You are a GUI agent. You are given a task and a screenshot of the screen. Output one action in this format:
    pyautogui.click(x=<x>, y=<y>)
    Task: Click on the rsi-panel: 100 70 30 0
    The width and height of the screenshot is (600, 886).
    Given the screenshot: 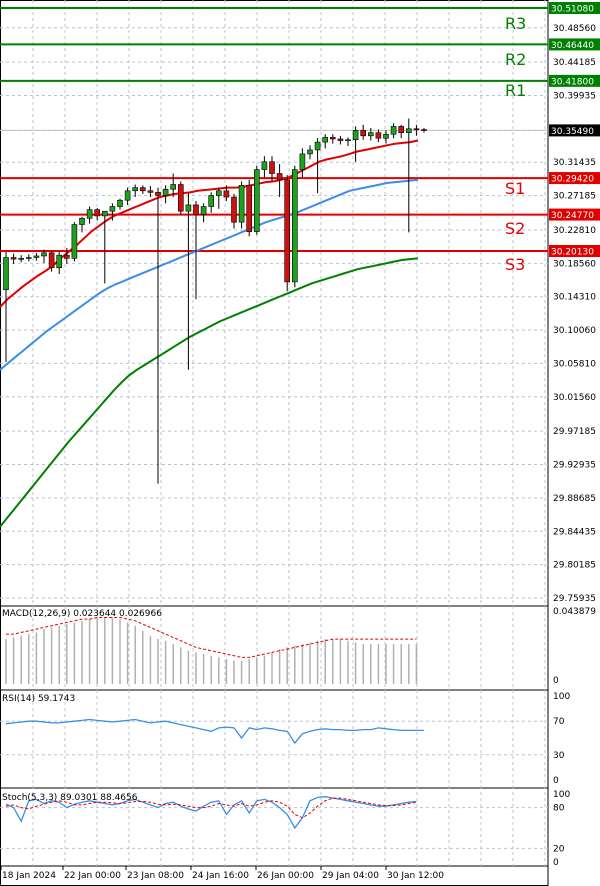 What is the action you would take?
    pyautogui.click(x=285, y=739)
    